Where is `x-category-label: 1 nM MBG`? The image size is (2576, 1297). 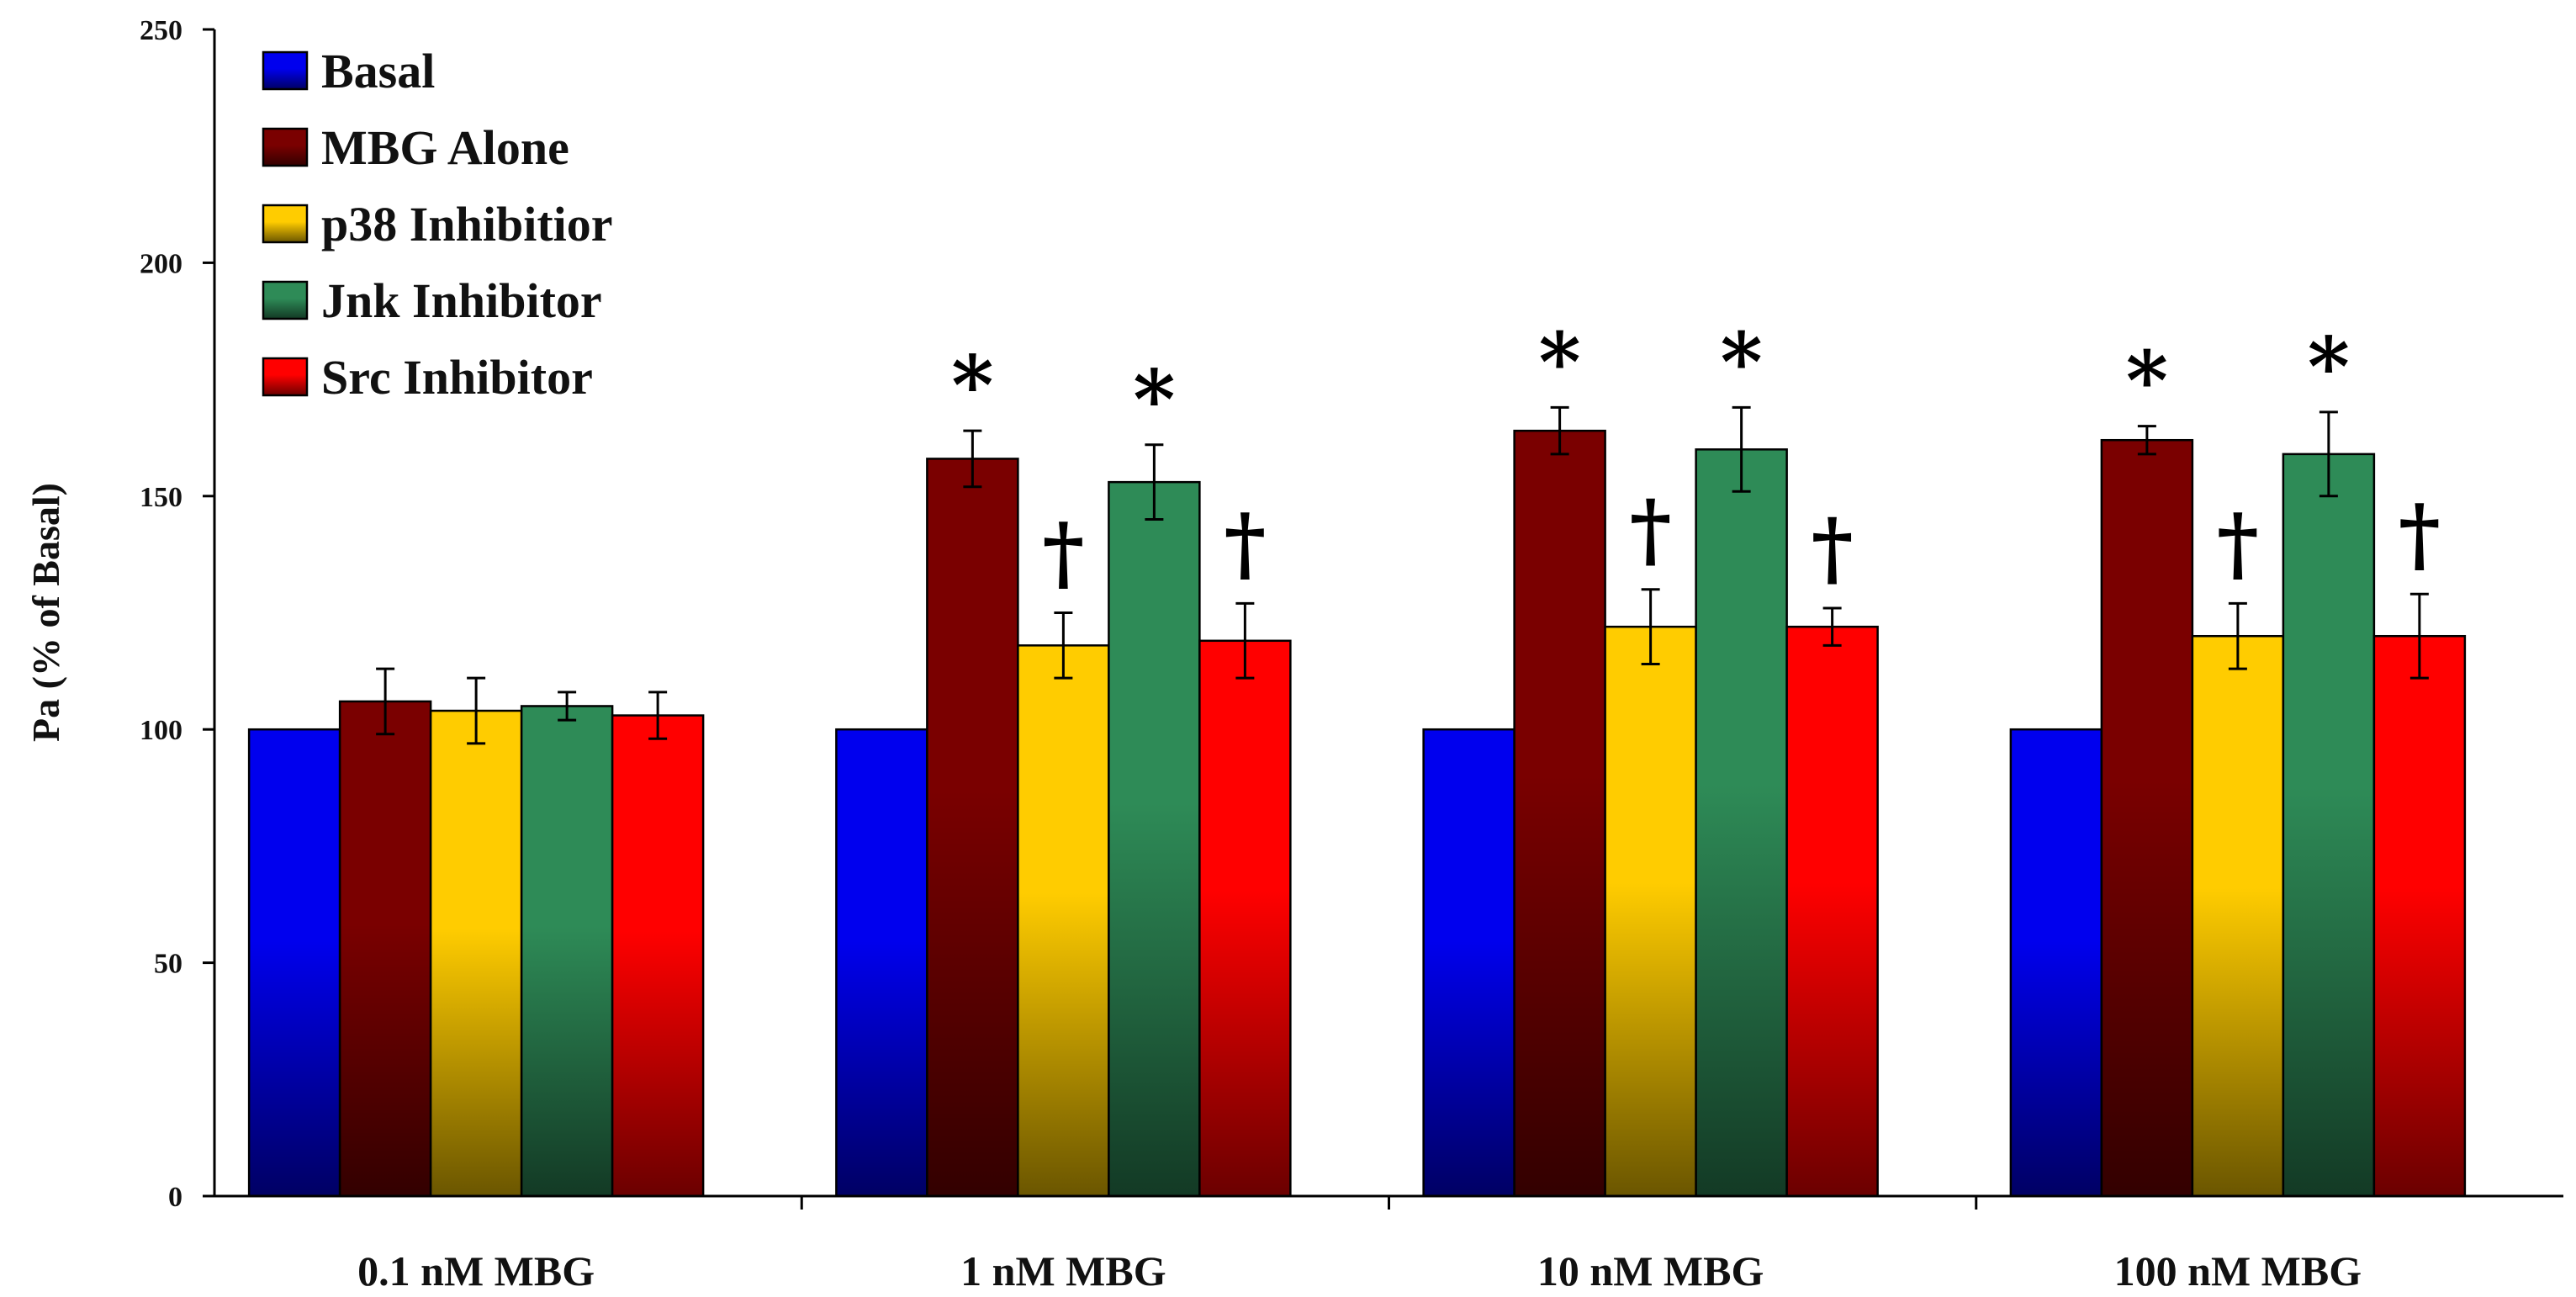 x-category-label: 1 nM MBG is located at coordinates (1063, 1270).